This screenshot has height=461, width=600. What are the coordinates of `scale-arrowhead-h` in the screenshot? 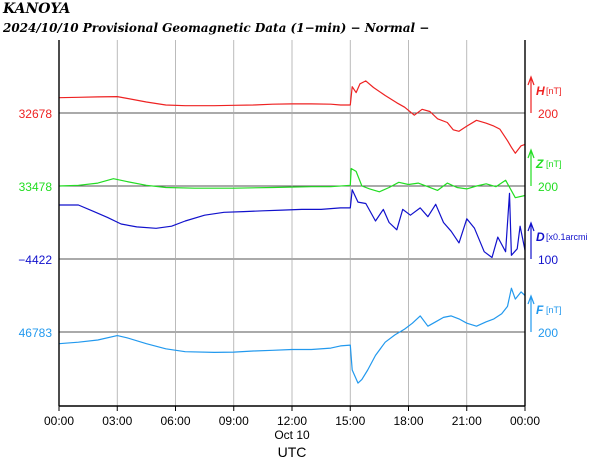 It's located at (531, 80).